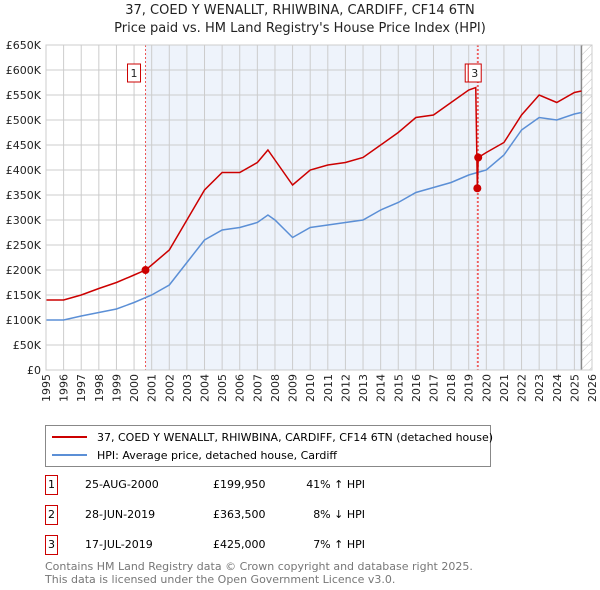  What do you see at coordinates (275, 388) in the screenshot?
I see `x-tick-label: 2008` at bounding box center [275, 388].